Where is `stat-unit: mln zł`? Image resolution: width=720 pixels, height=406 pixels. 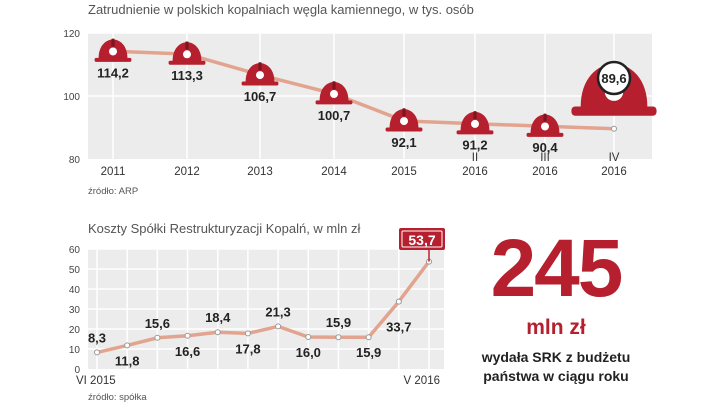 stat-unit: mln zł is located at coordinates (556, 327).